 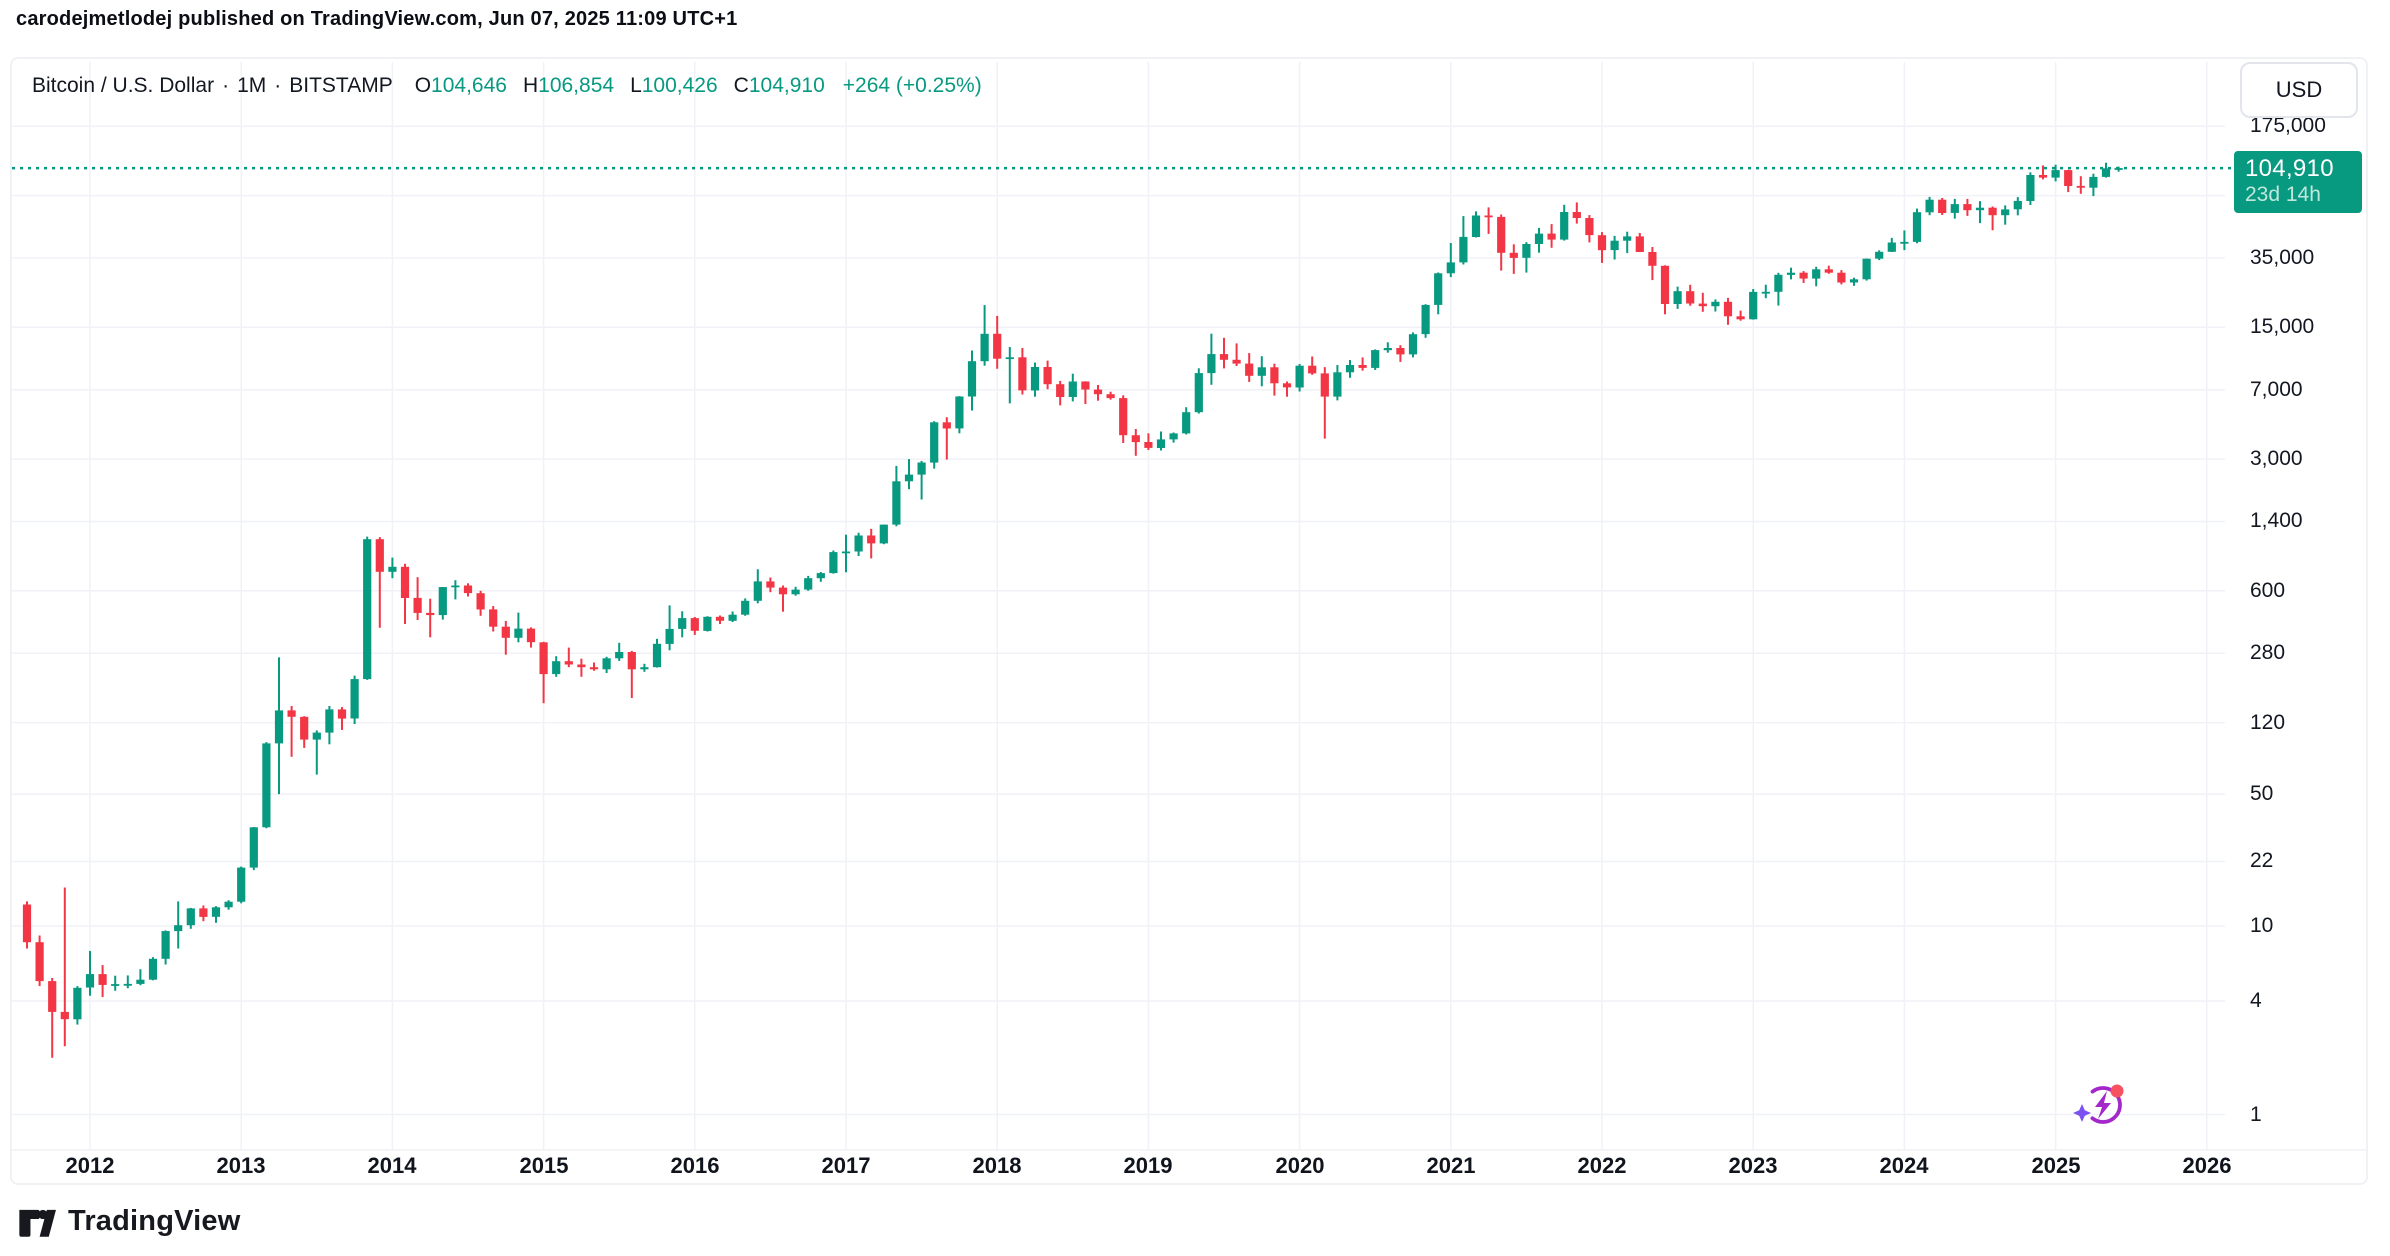 I want to click on price-tick-label: 1,400, so click(x=2276, y=520).